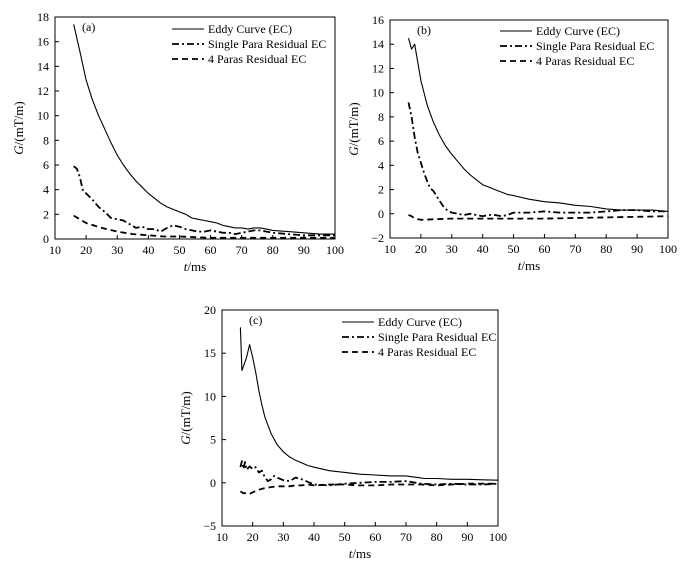  I want to click on y-tick-label: −5, so click(209, 526).